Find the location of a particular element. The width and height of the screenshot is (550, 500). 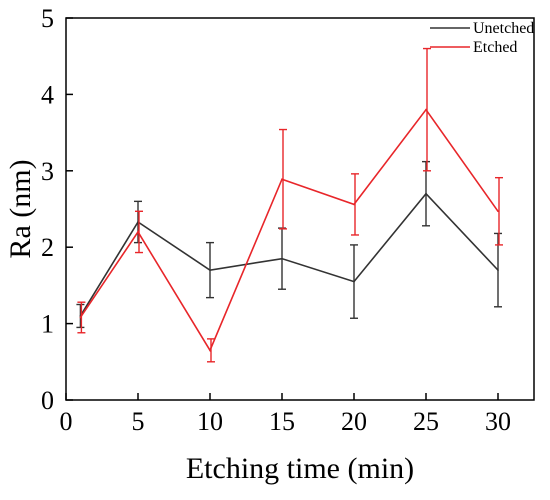

y-tick-label-0: 0 is located at coordinates (47, 400).